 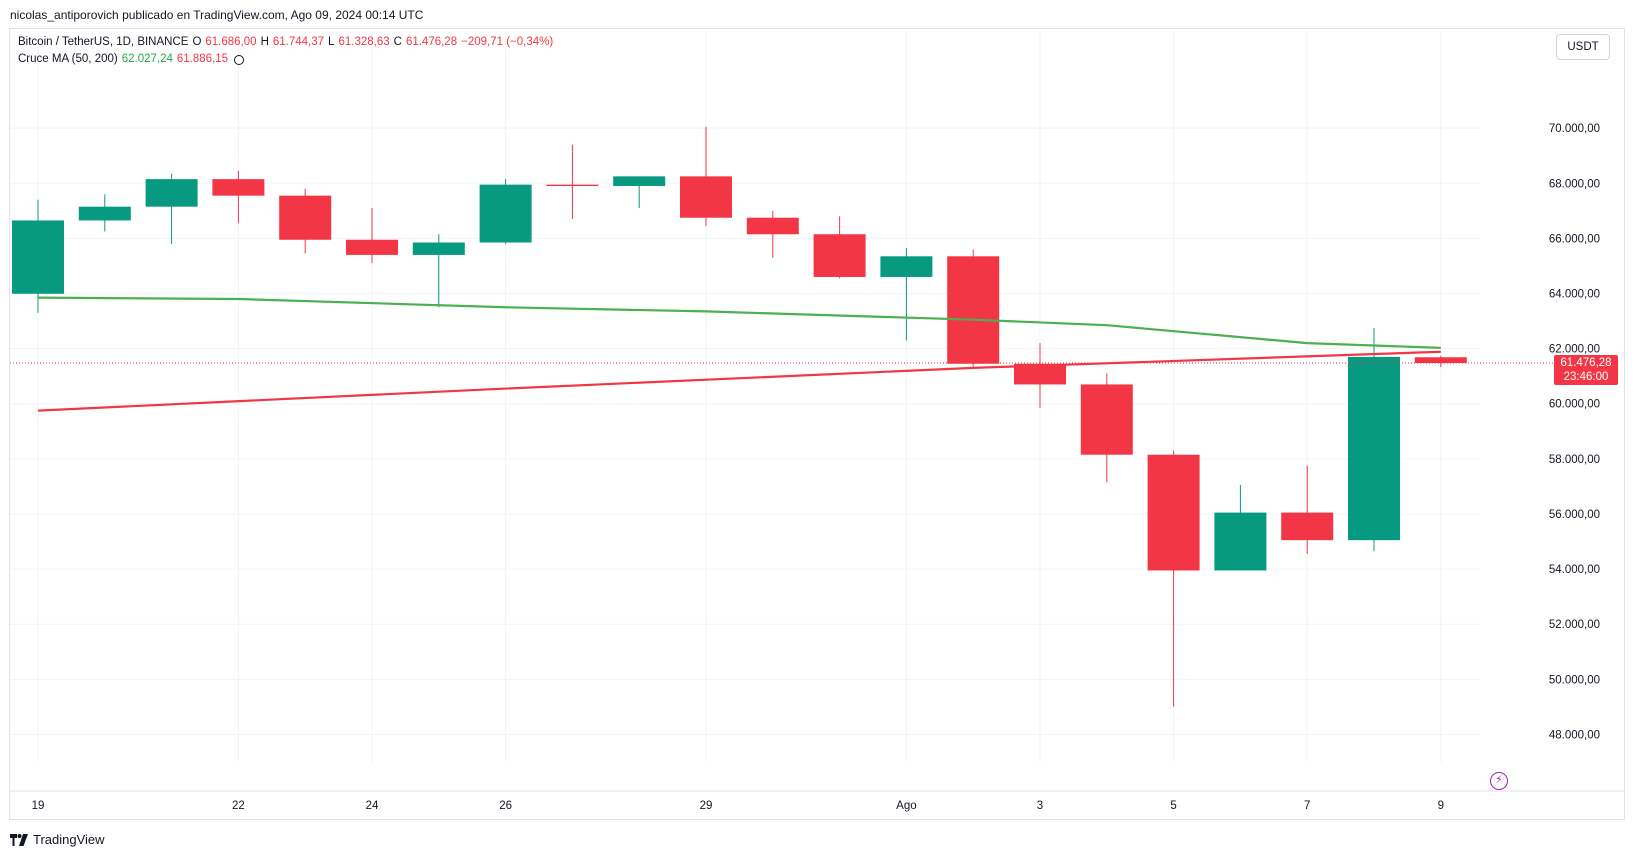 What do you see at coordinates (1307, 806) in the screenshot?
I see `x-tick-label: 7` at bounding box center [1307, 806].